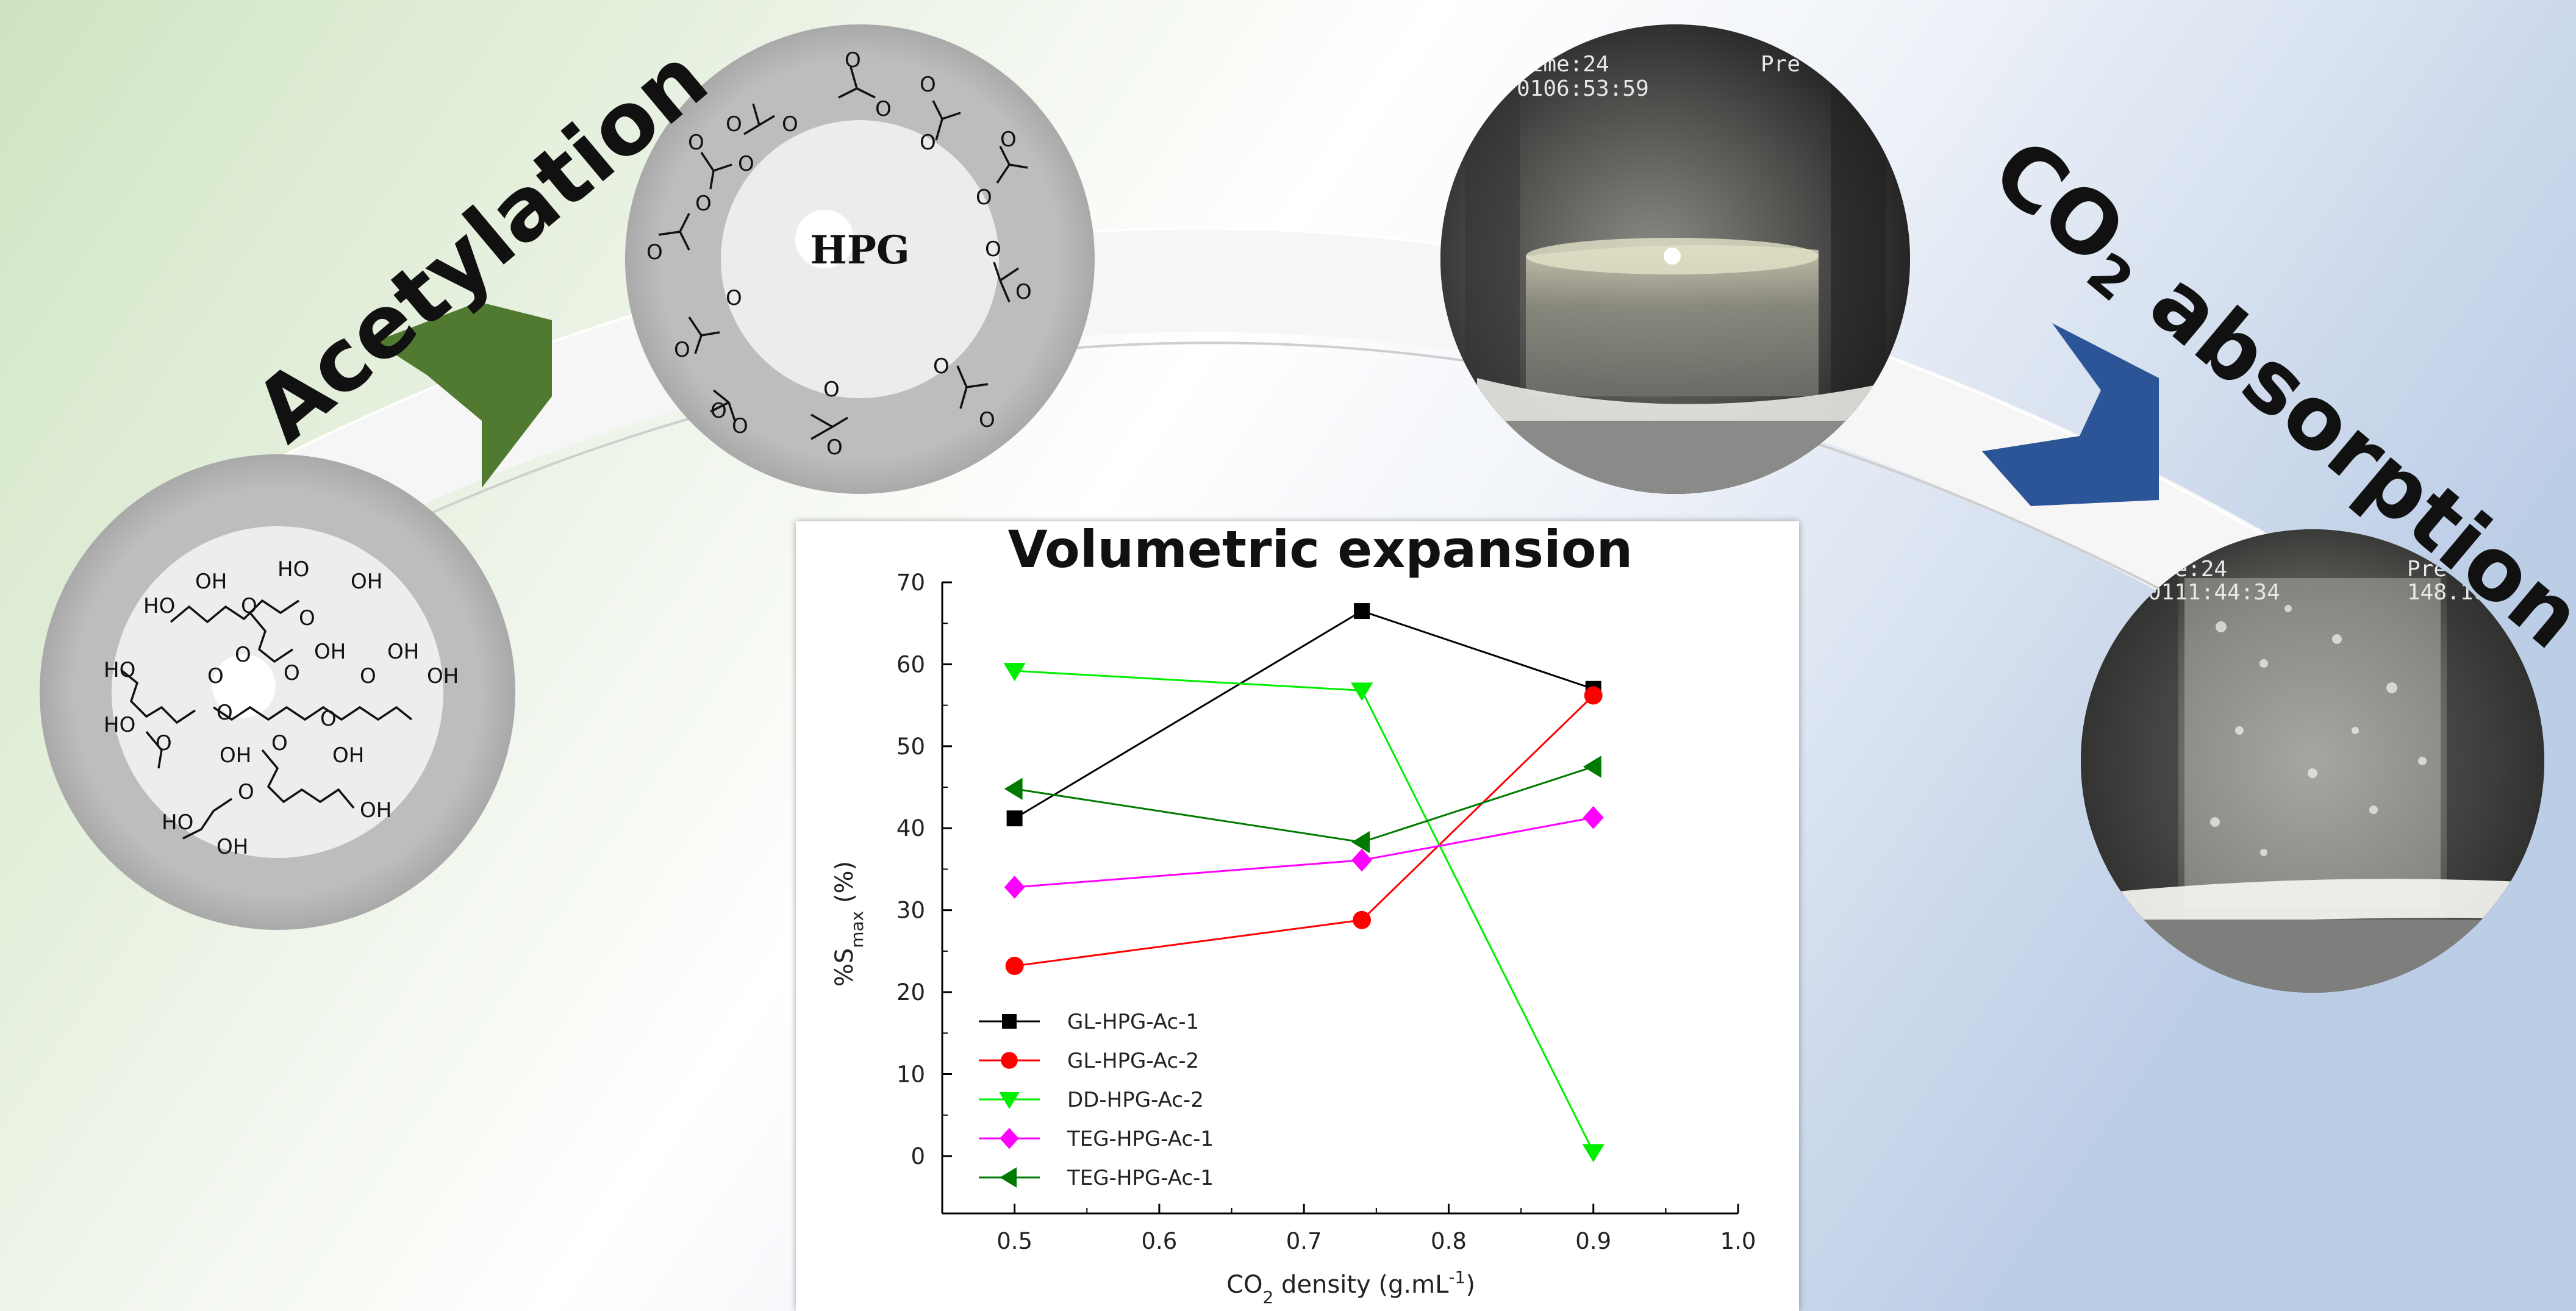 This screenshot has height=1311, width=2576. I want to click on chart-series, so click(1304, 883).